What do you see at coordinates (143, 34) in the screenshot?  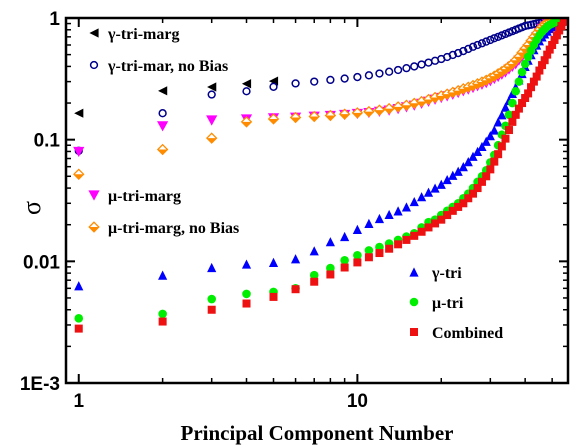 I see `legend-label: γ-tri-marg` at bounding box center [143, 34].